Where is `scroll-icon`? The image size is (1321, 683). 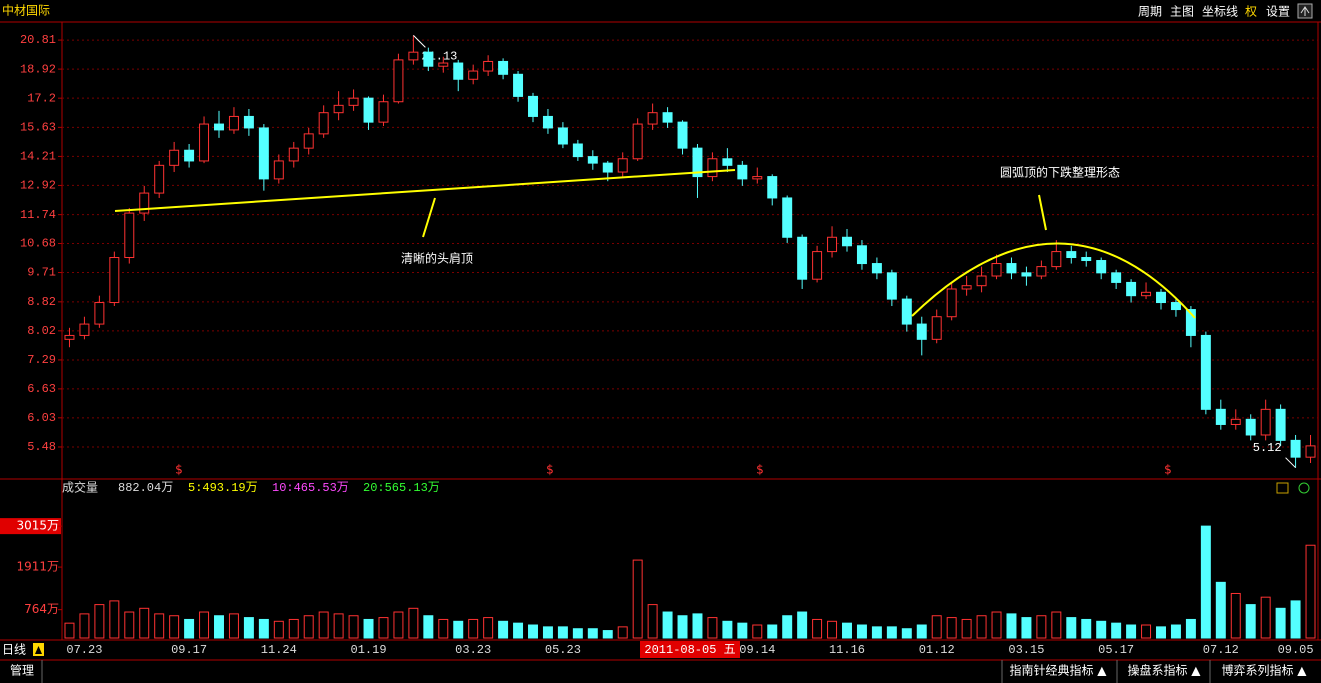 scroll-icon is located at coordinates (1305, 11).